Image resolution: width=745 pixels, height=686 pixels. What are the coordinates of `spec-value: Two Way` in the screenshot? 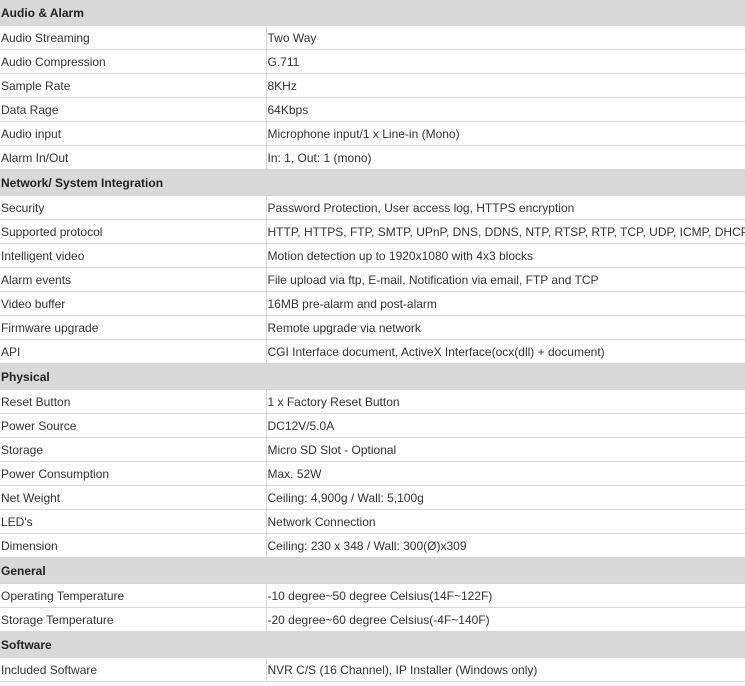 It's located at (505, 37).